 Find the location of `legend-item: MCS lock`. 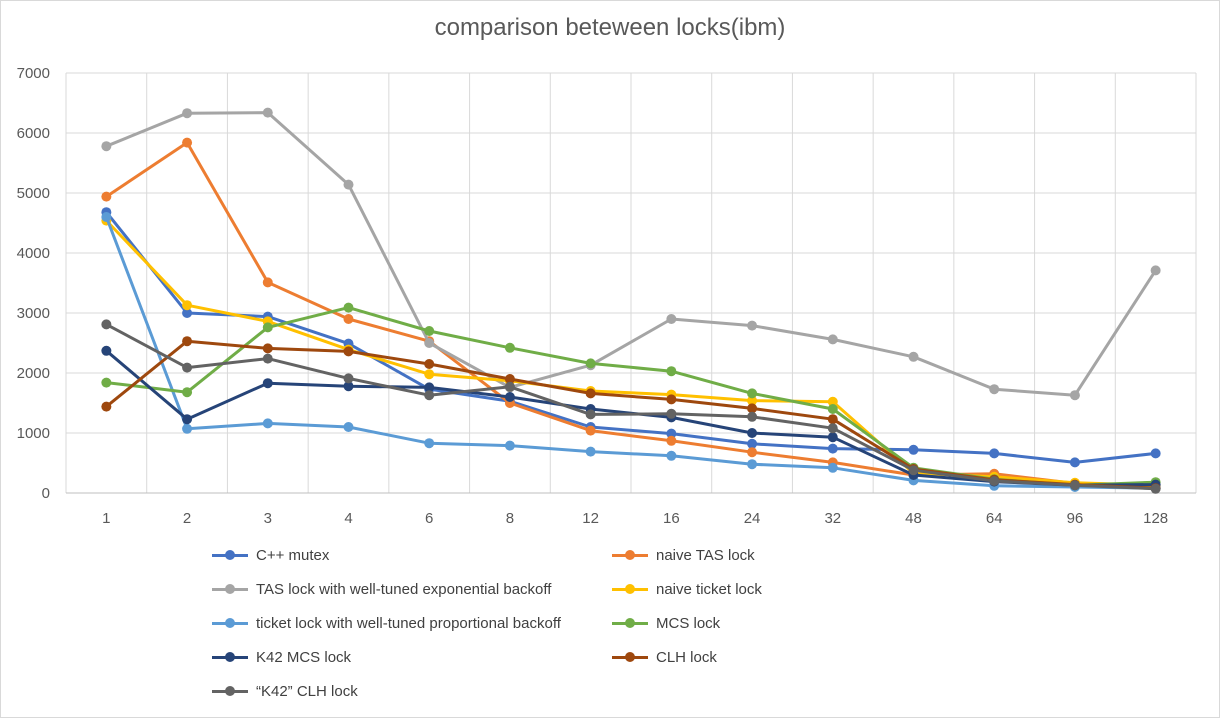

legend-item: MCS lock is located at coordinates (710, 623).